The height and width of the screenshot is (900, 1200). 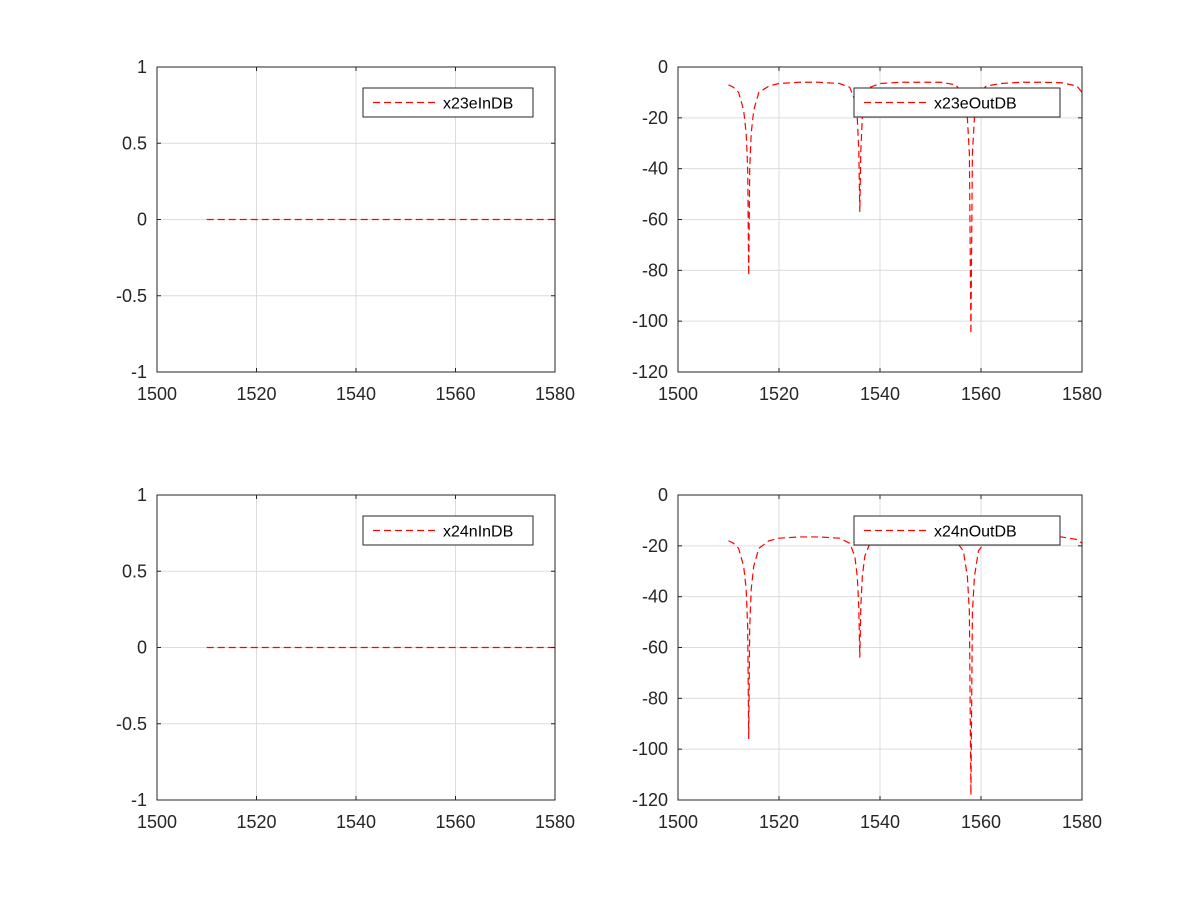 What do you see at coordinates (157, 394) in the screenshot?
I see `chart0-xtick-label-0: 1500` at bounding box center [157, 394].